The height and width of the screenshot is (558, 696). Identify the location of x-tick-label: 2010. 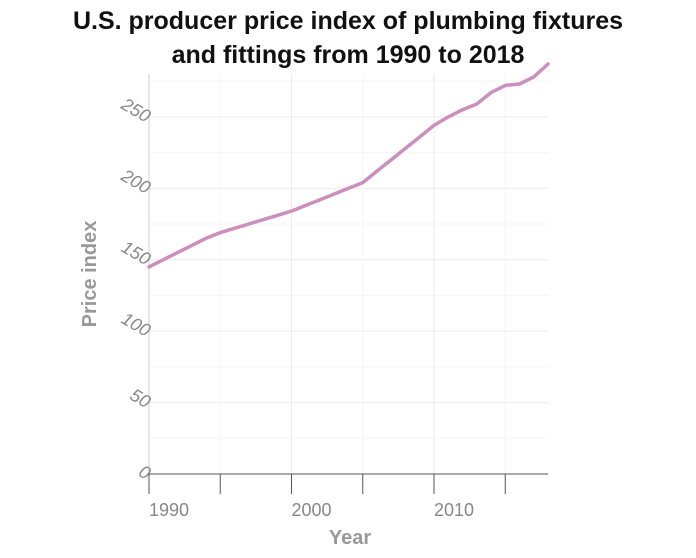
(454, 510).